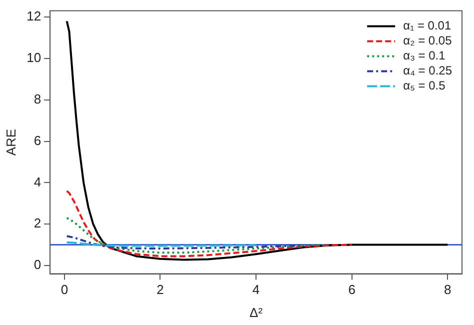  Describe the element at coordinates (427, 71) in the screenshot. I see `legend-label: α₄ = 0.25` at that location.